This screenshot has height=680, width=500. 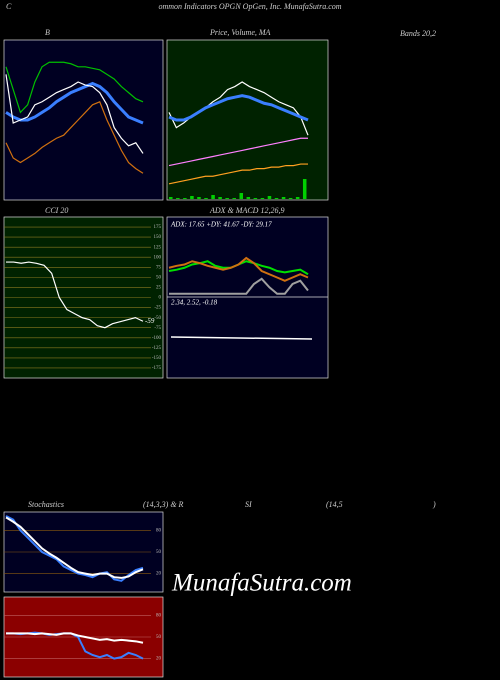 I want to click on y-tick-label: 150, so click(x=158, y=237).